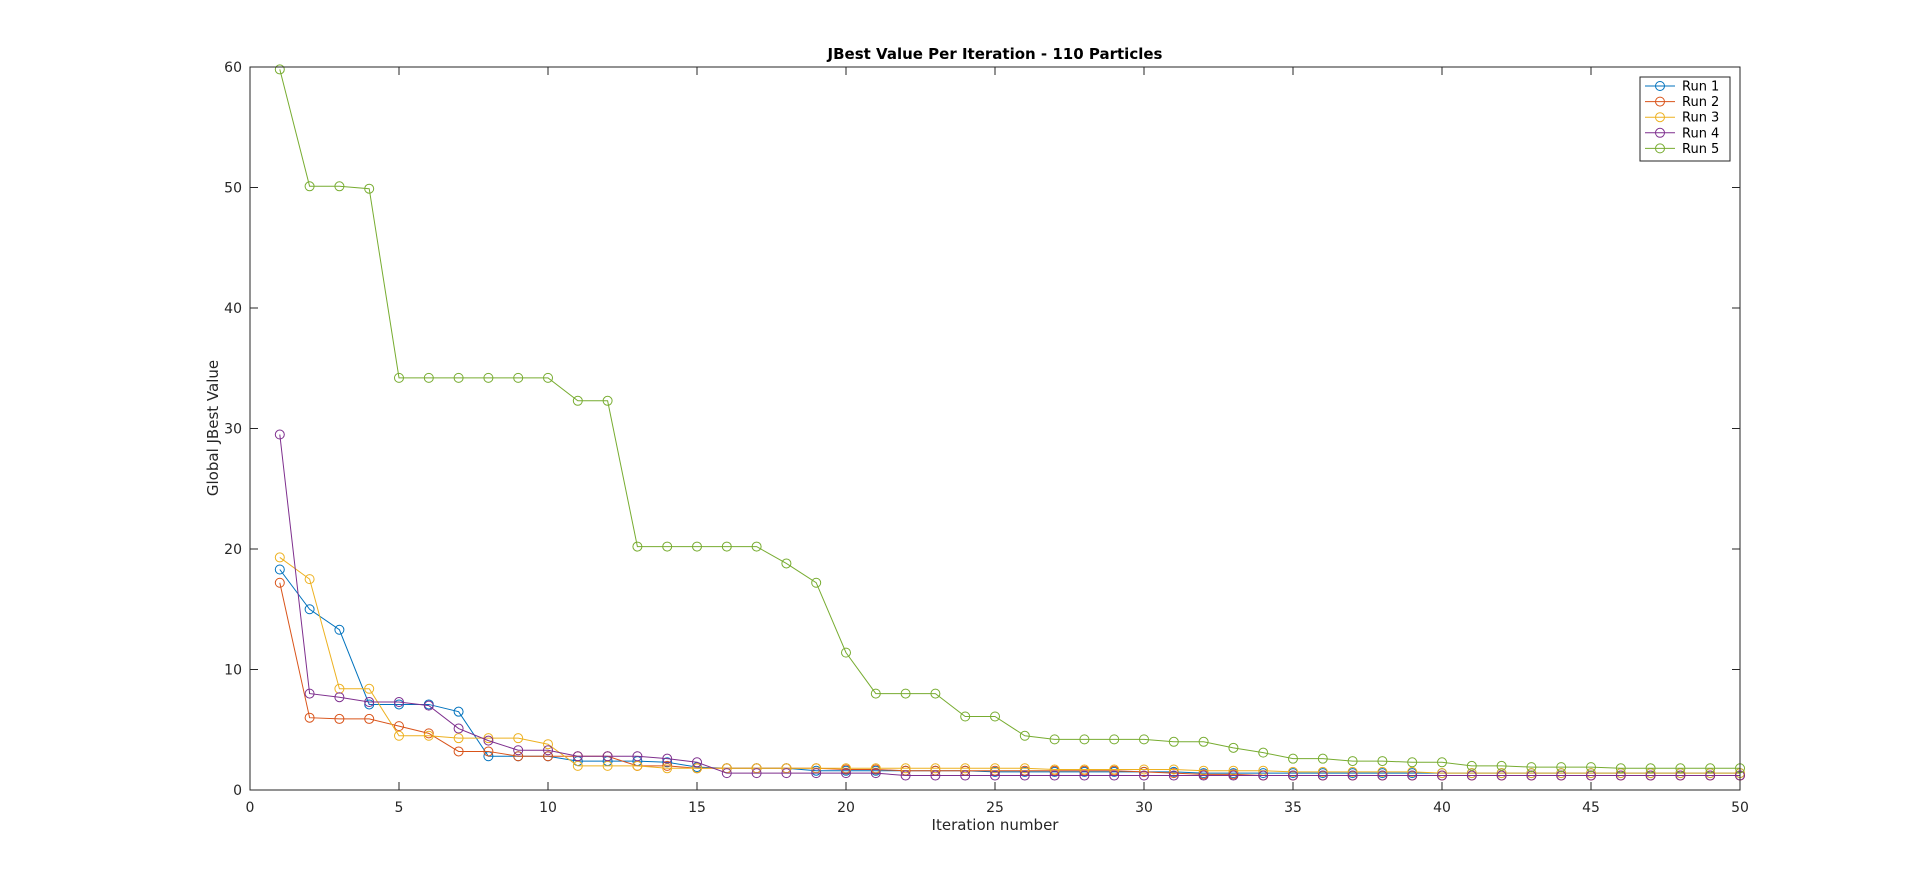 This screenshot has height=884, width=1914. What do you see at coordinates (233, 671) in the screenshot?
I see `y-tick-label: 10` at bounding box center [233, 671].